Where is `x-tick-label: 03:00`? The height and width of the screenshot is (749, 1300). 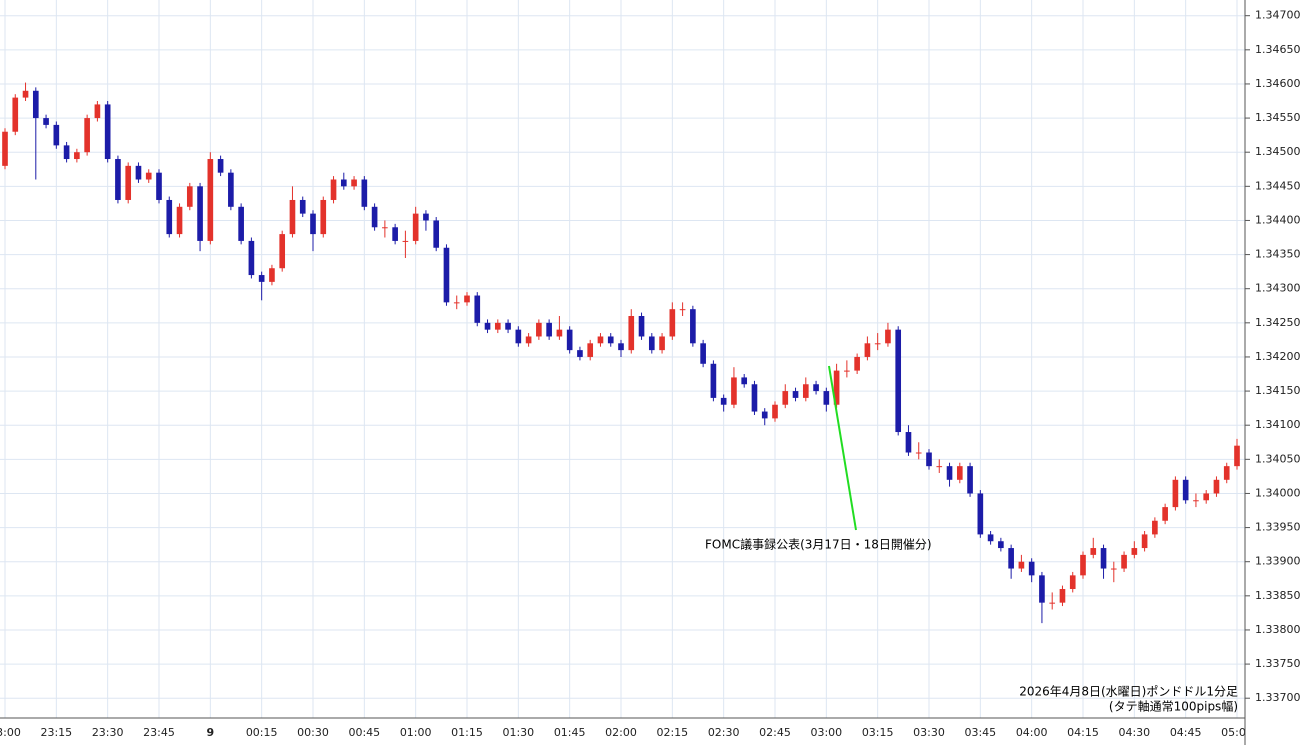 x-tick-label: 03:00 is located at coordinates (826, 732).